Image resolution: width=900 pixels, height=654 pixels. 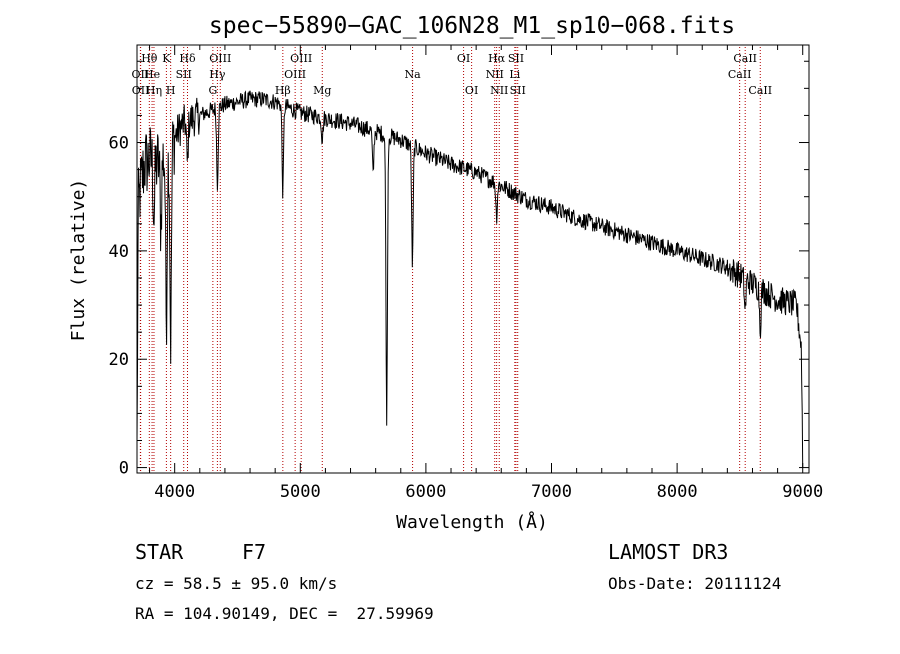 What do you see at coordinates (551, 492) in the screenshot?
I see `x-tick-label: 7000` at bounding box center [551, 492].